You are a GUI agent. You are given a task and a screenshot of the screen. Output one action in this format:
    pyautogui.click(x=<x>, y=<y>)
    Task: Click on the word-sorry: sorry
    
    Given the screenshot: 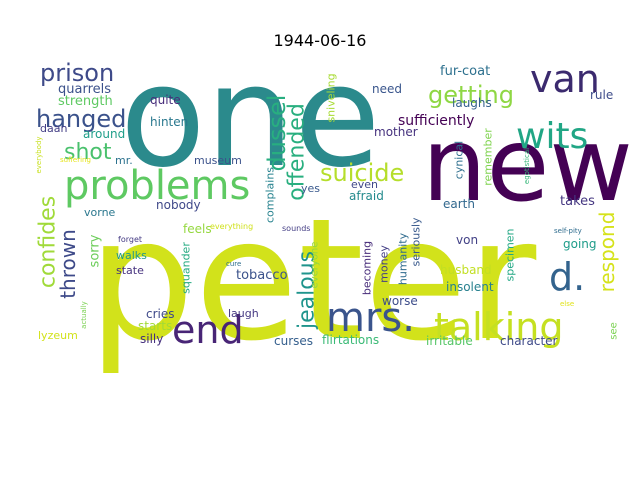 What is the action you would take?
    pyautogui.click(x=95, y=250)
    